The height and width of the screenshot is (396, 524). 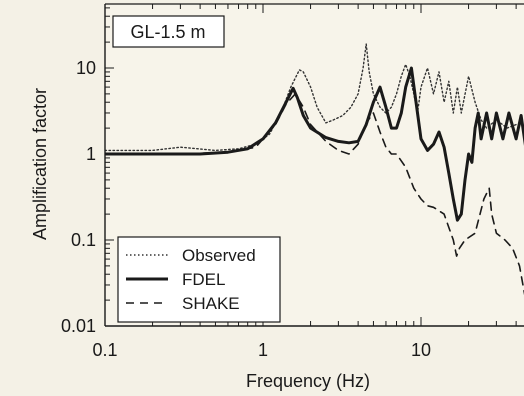 I want to click on y-tick-label: 0.01, so click(x=78, y=326).